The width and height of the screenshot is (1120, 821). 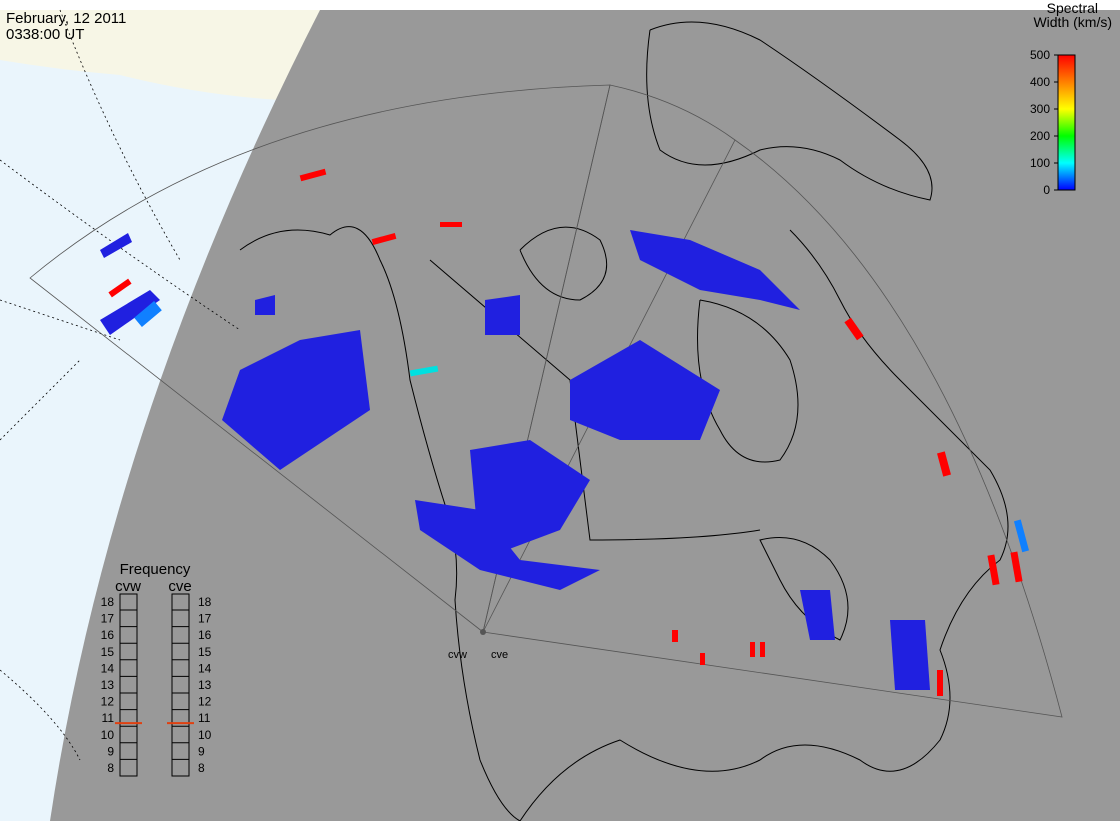 What do you see at coordinates (1046, 190) in the screenshot?
I see `colorbar-tick-label: 0` at bounding box center [1046, 190].